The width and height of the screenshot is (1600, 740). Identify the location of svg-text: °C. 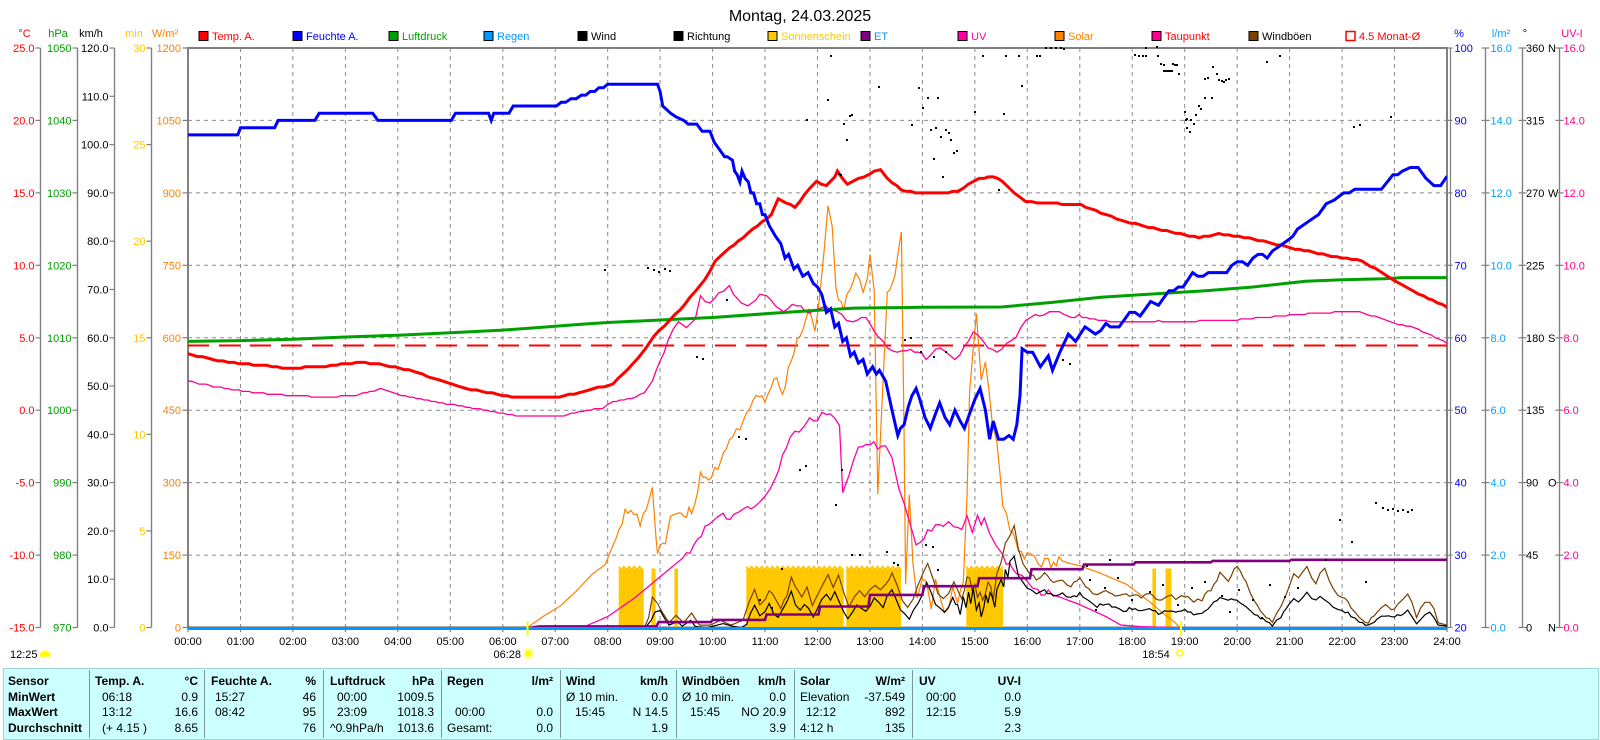
(24, 34).